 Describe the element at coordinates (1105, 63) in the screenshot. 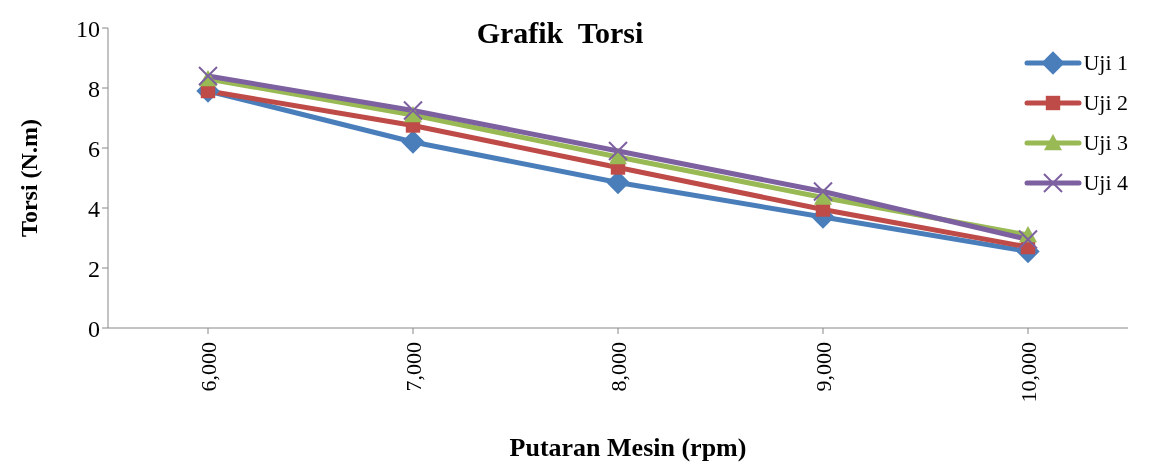

I see `legend-label: Uji 1` at that location.